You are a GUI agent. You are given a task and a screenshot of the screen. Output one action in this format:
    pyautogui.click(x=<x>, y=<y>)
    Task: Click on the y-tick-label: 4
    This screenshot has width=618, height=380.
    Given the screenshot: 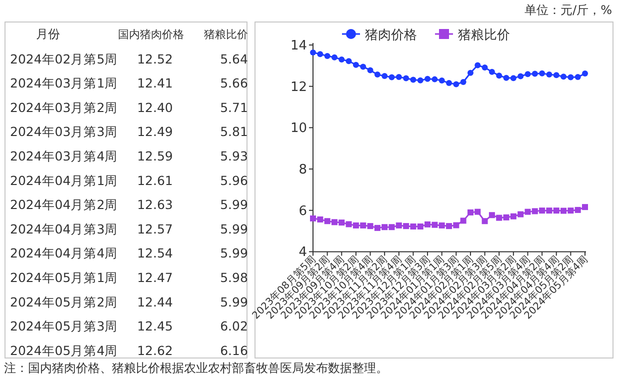 What is the action you would take?
    pyautogui.click(x=302, y=252)
    